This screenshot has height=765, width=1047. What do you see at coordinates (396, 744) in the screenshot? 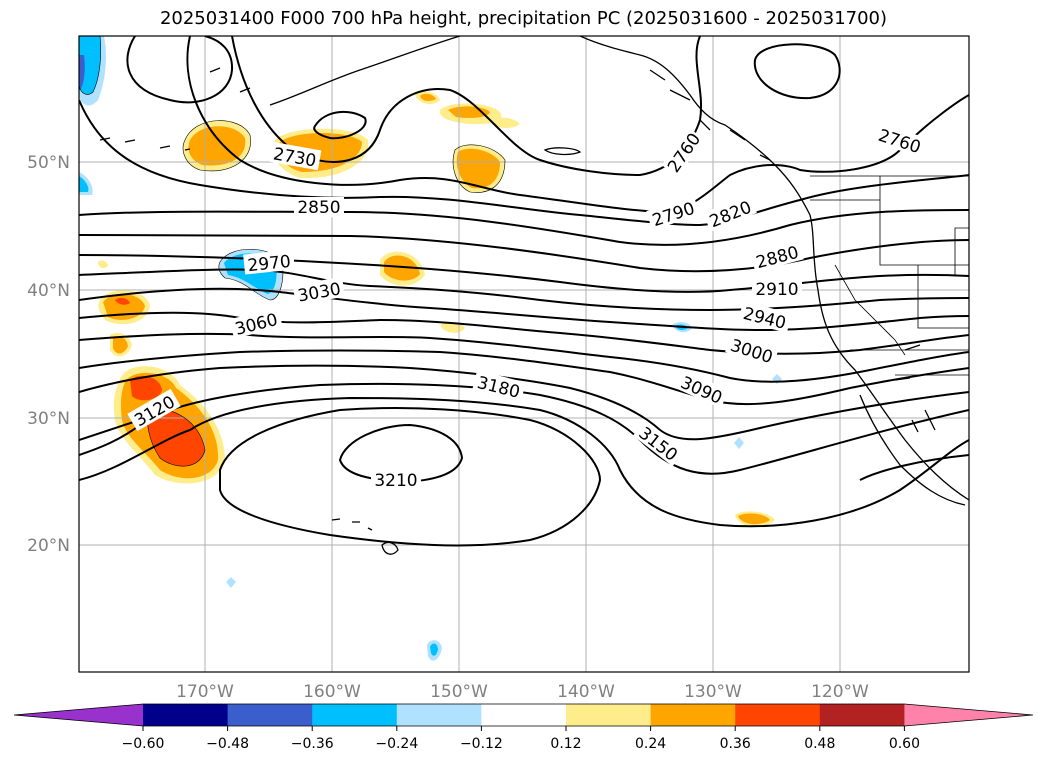
I see `colorbar-tick-label: −0.24` at bounding box center [396, 744].